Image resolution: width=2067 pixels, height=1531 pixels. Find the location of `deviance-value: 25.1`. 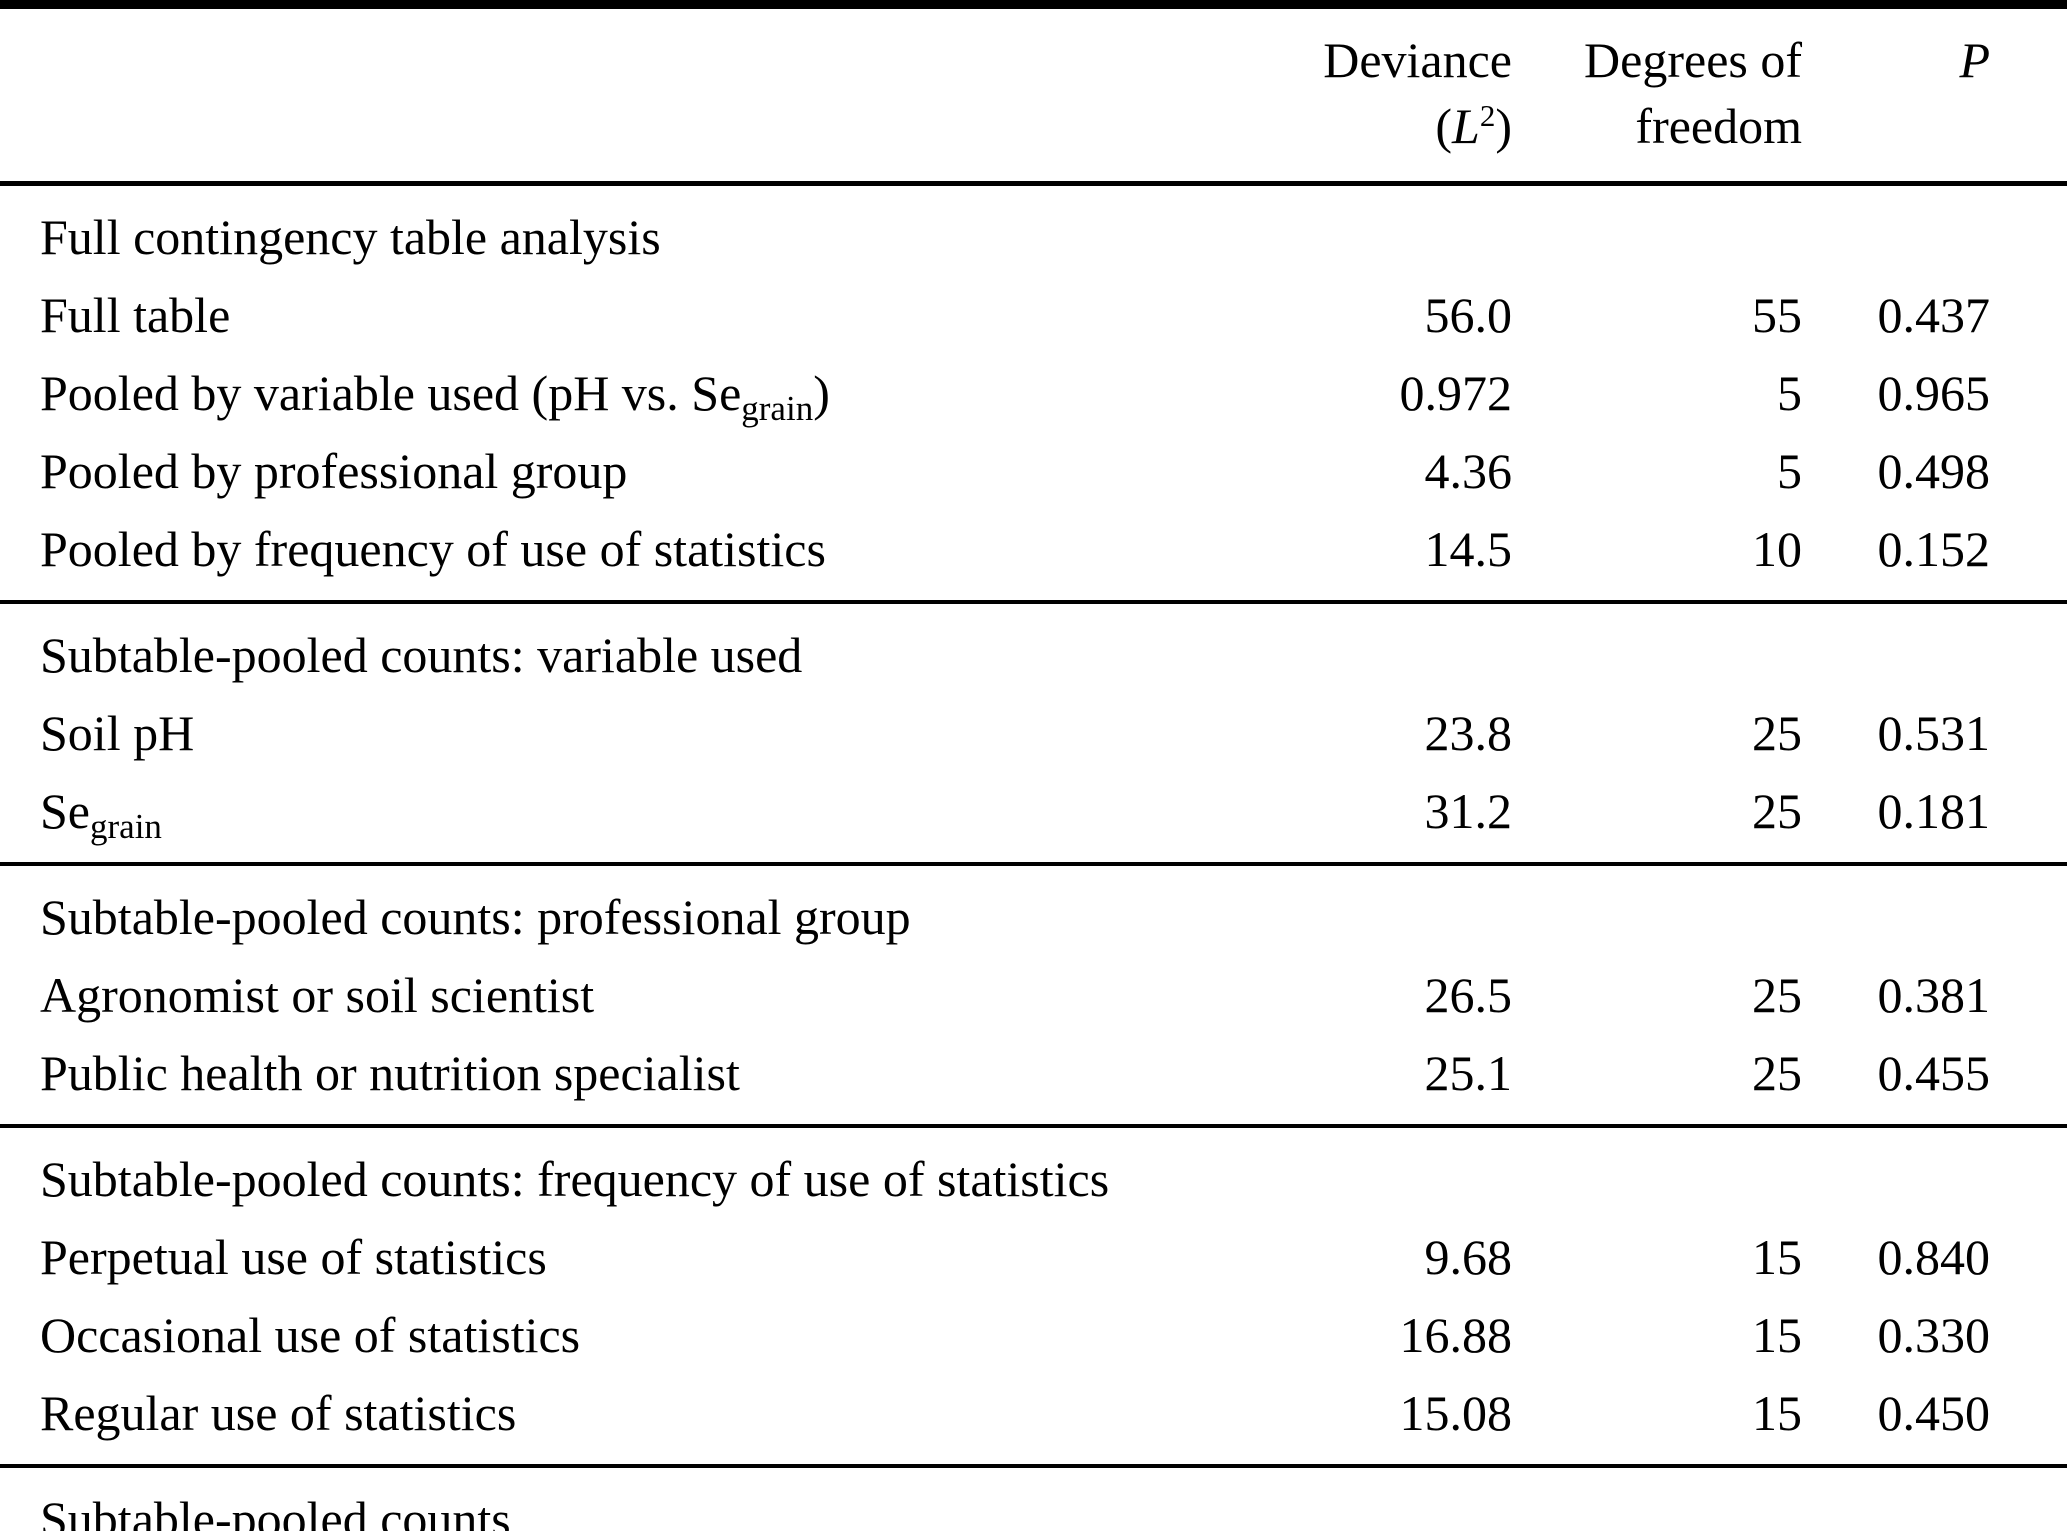

deviance-value: 25.1 is located at coordinates (1468, 1073).